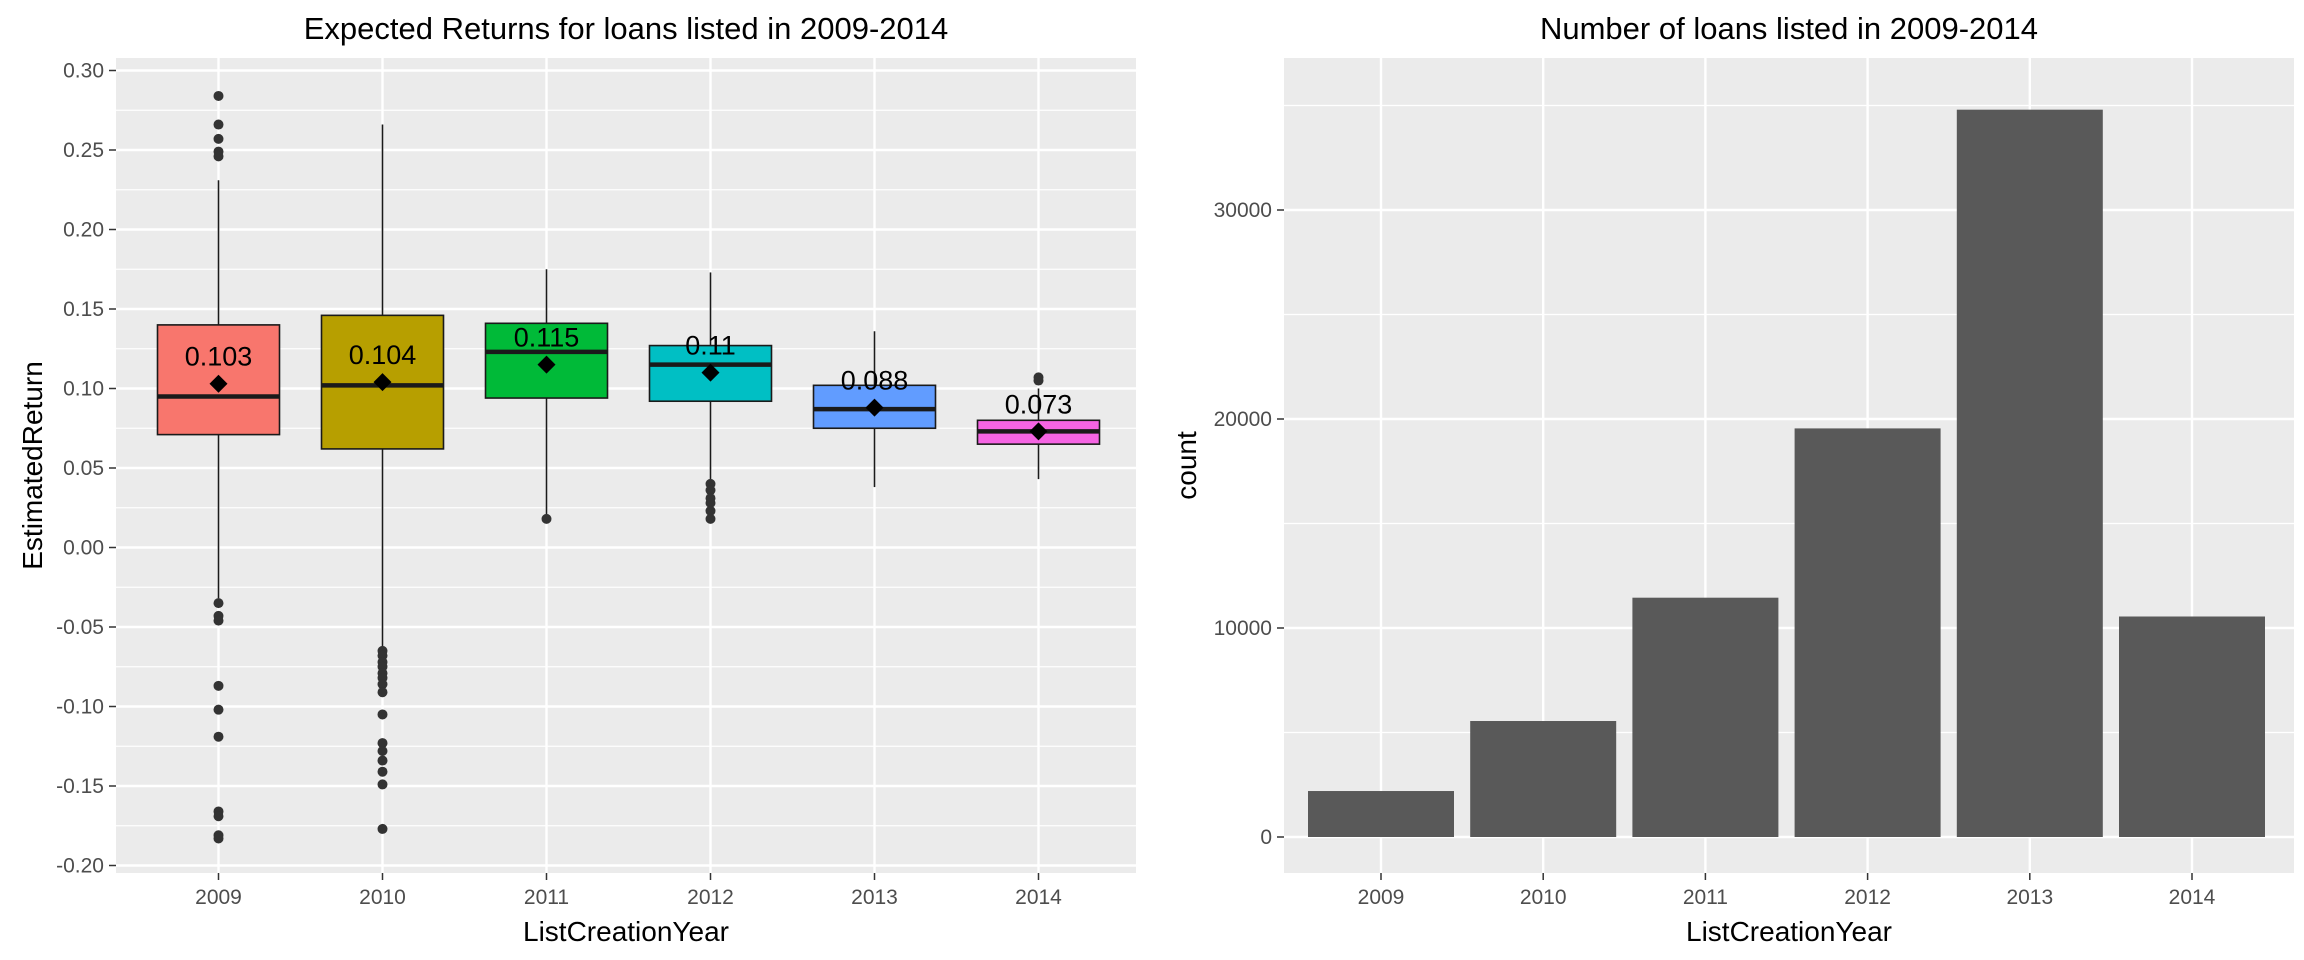  What do you see at coordinates (32, 465) in the screenshot?
I see `returns-y-axis-title: EstimatedReturn` at bounding box center [32, 465].